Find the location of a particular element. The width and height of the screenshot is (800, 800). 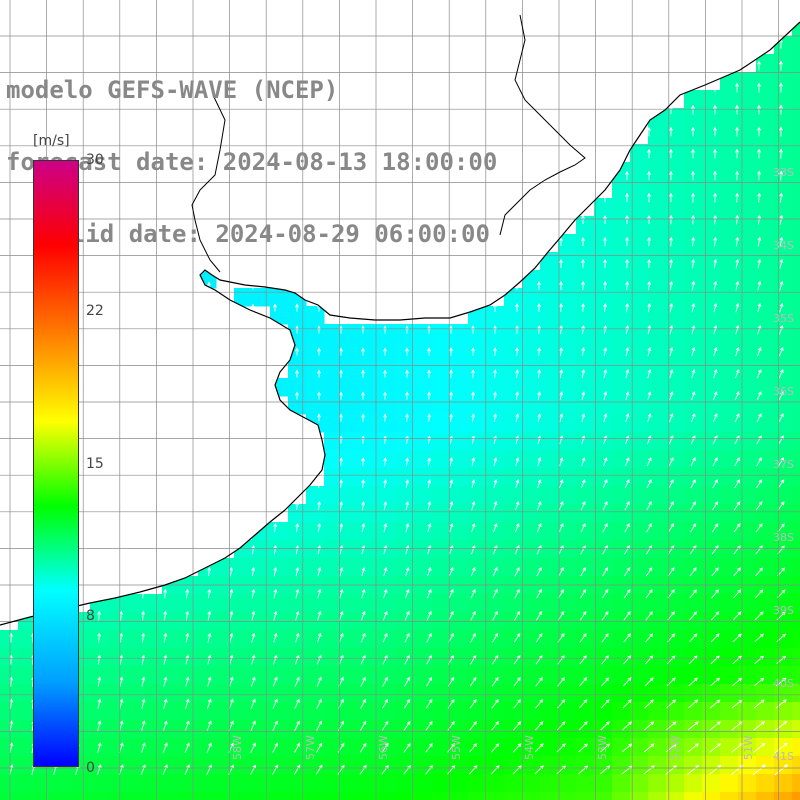

colorbar-tick-0: 0 is located at coordinates (90, 768).